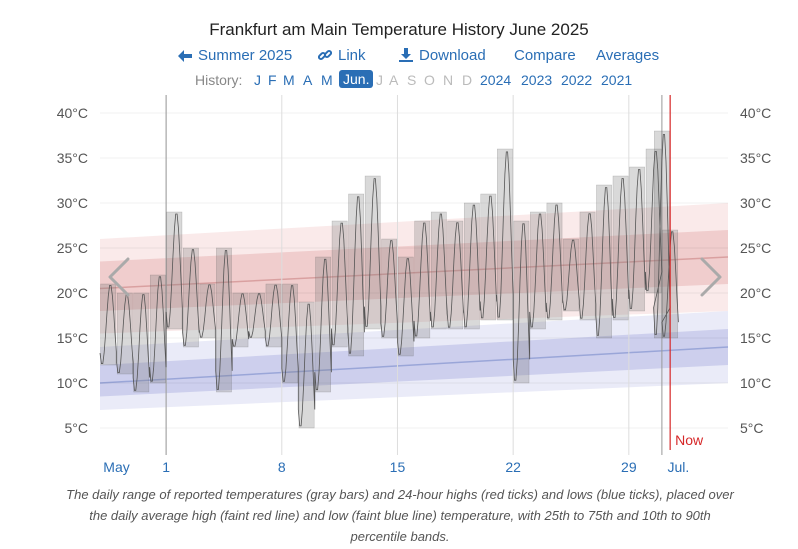 Image resolution: width=798 pixels, height=549 pixels. What do you see at coordinates (72, 248) in the screenshot?
I see `y-tick-label-left: 25°C` at bounding box center [72, 248].